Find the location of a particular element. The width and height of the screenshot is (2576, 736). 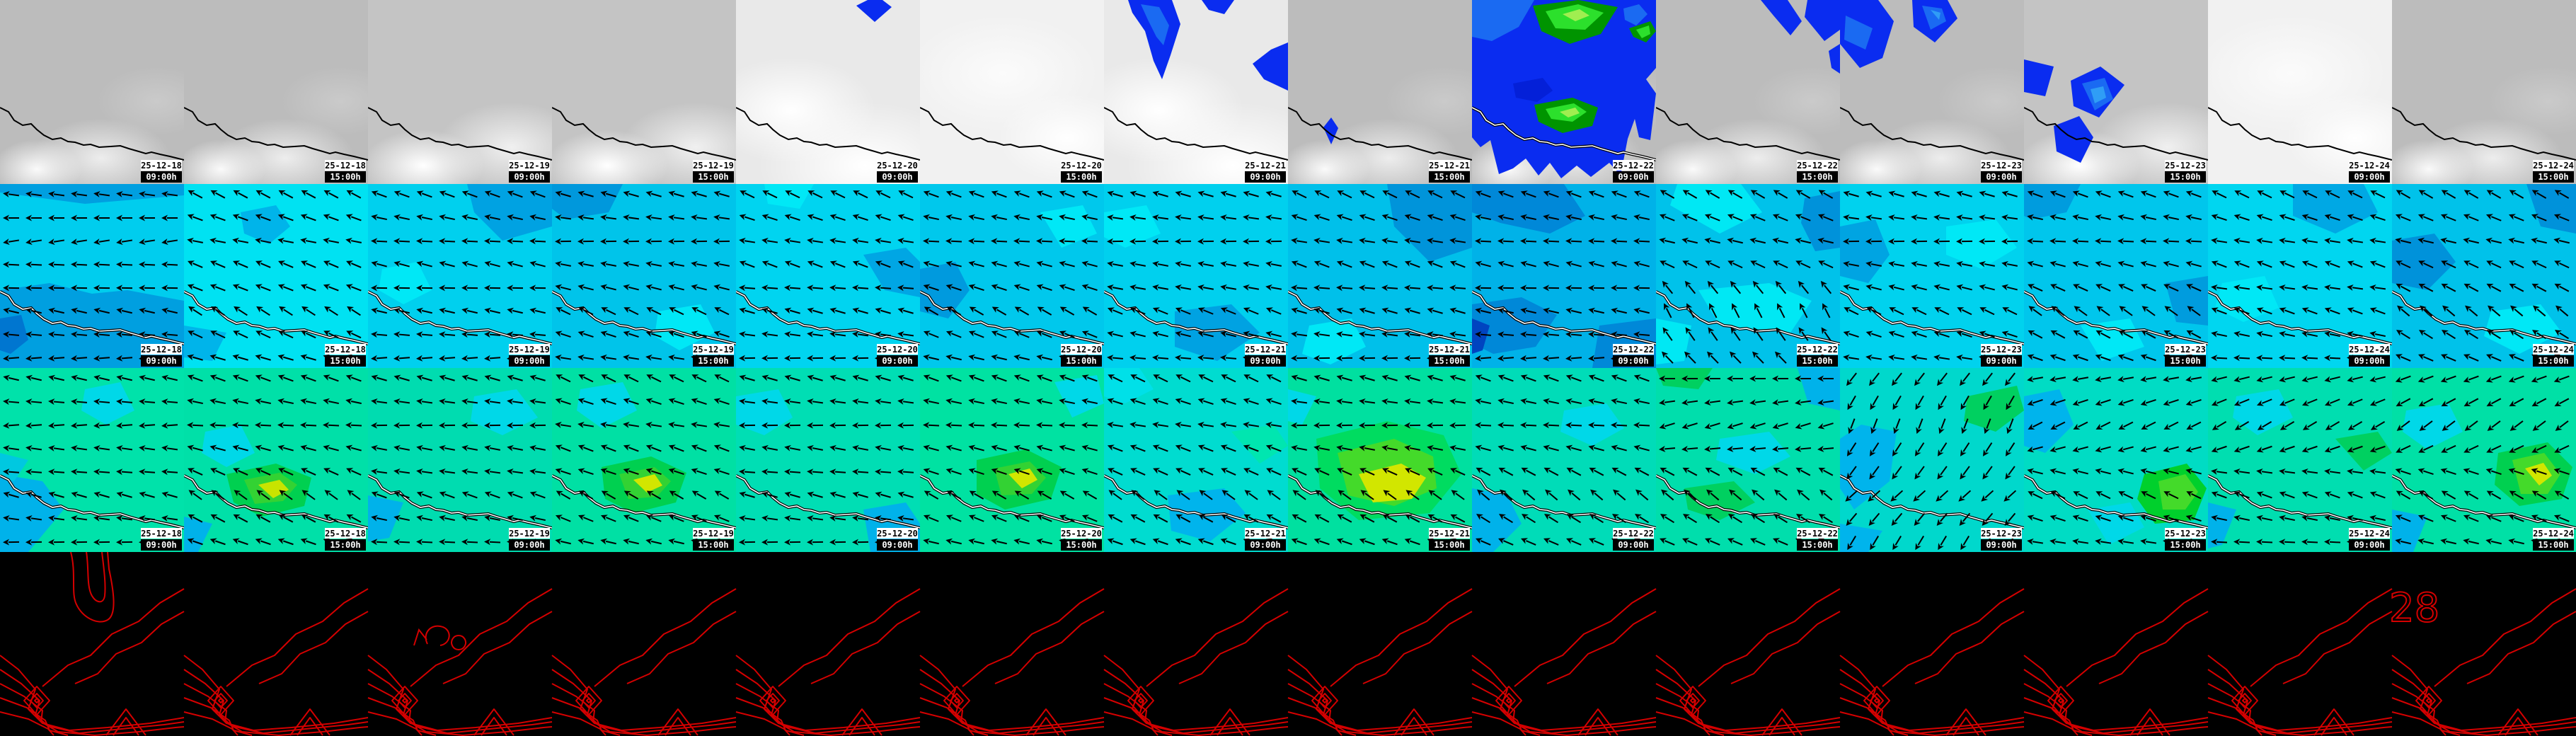

wind-map-tile-lower: 25-12-21 15:00h is located at coordinates (1380, 460).